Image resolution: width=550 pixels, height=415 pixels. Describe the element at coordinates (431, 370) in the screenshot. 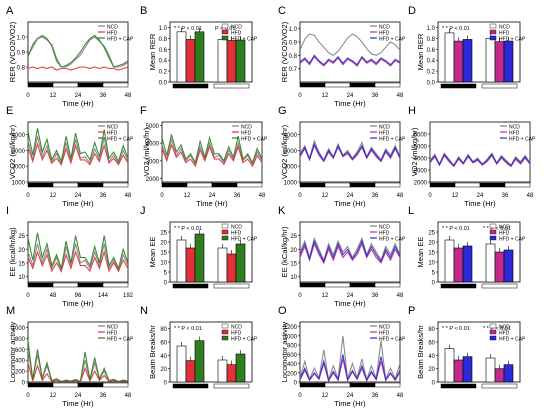

I see `y-tick-label: 20` at that location.